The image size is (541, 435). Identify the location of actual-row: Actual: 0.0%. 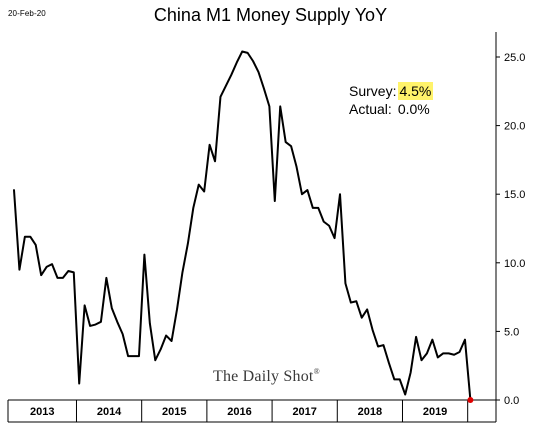
(391, 109).